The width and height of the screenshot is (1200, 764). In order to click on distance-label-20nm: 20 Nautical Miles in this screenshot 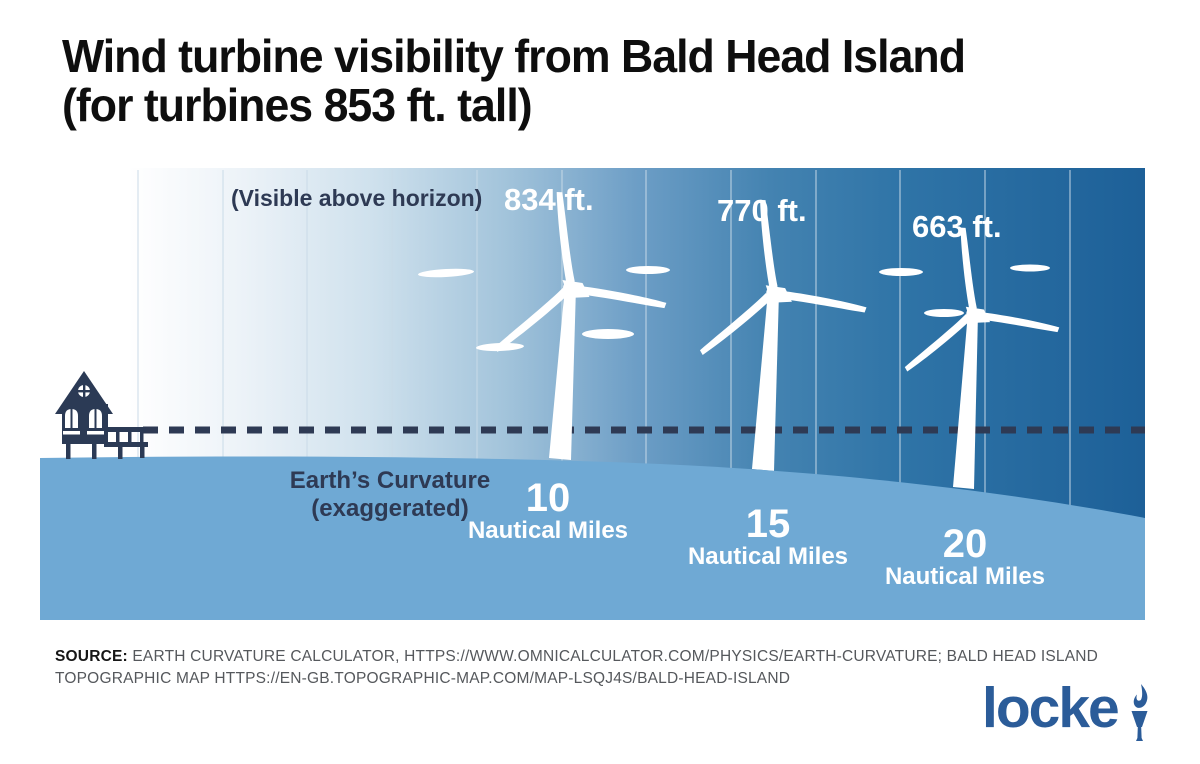, I will do `click(965, 556)`.